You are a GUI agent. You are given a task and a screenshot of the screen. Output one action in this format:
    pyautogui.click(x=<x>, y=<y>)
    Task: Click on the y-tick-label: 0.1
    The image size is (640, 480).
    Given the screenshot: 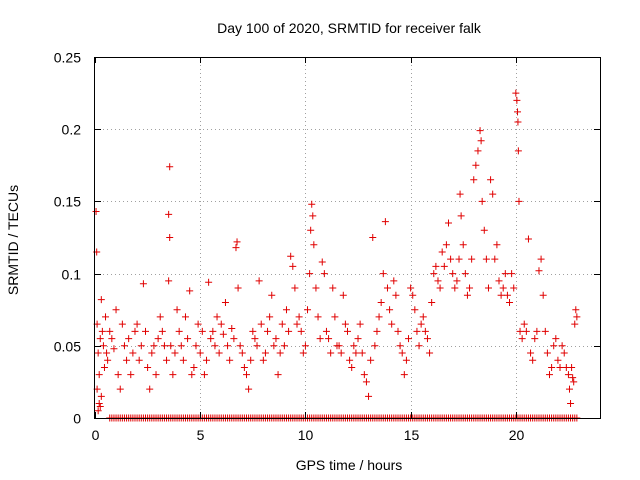 What is the action you would take?
    pyautogui.click(x=72, y=275)
    